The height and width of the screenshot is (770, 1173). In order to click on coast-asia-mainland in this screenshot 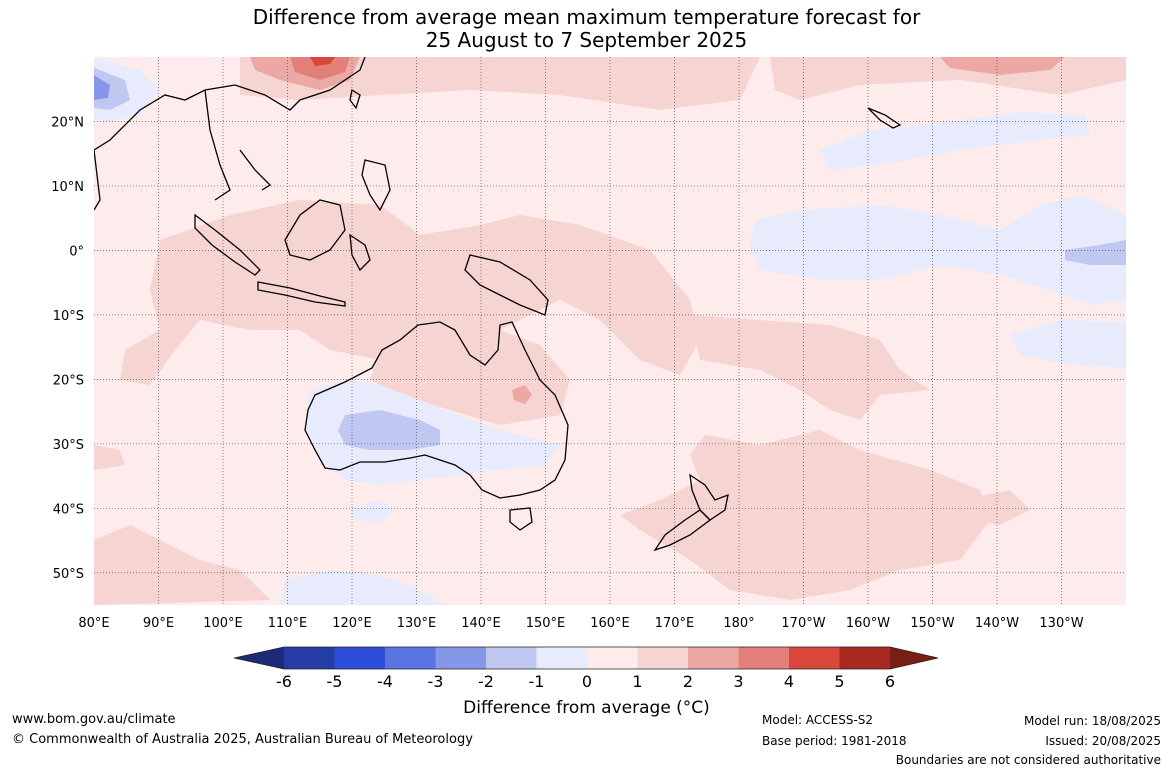, I will do `click(230, 134)`.